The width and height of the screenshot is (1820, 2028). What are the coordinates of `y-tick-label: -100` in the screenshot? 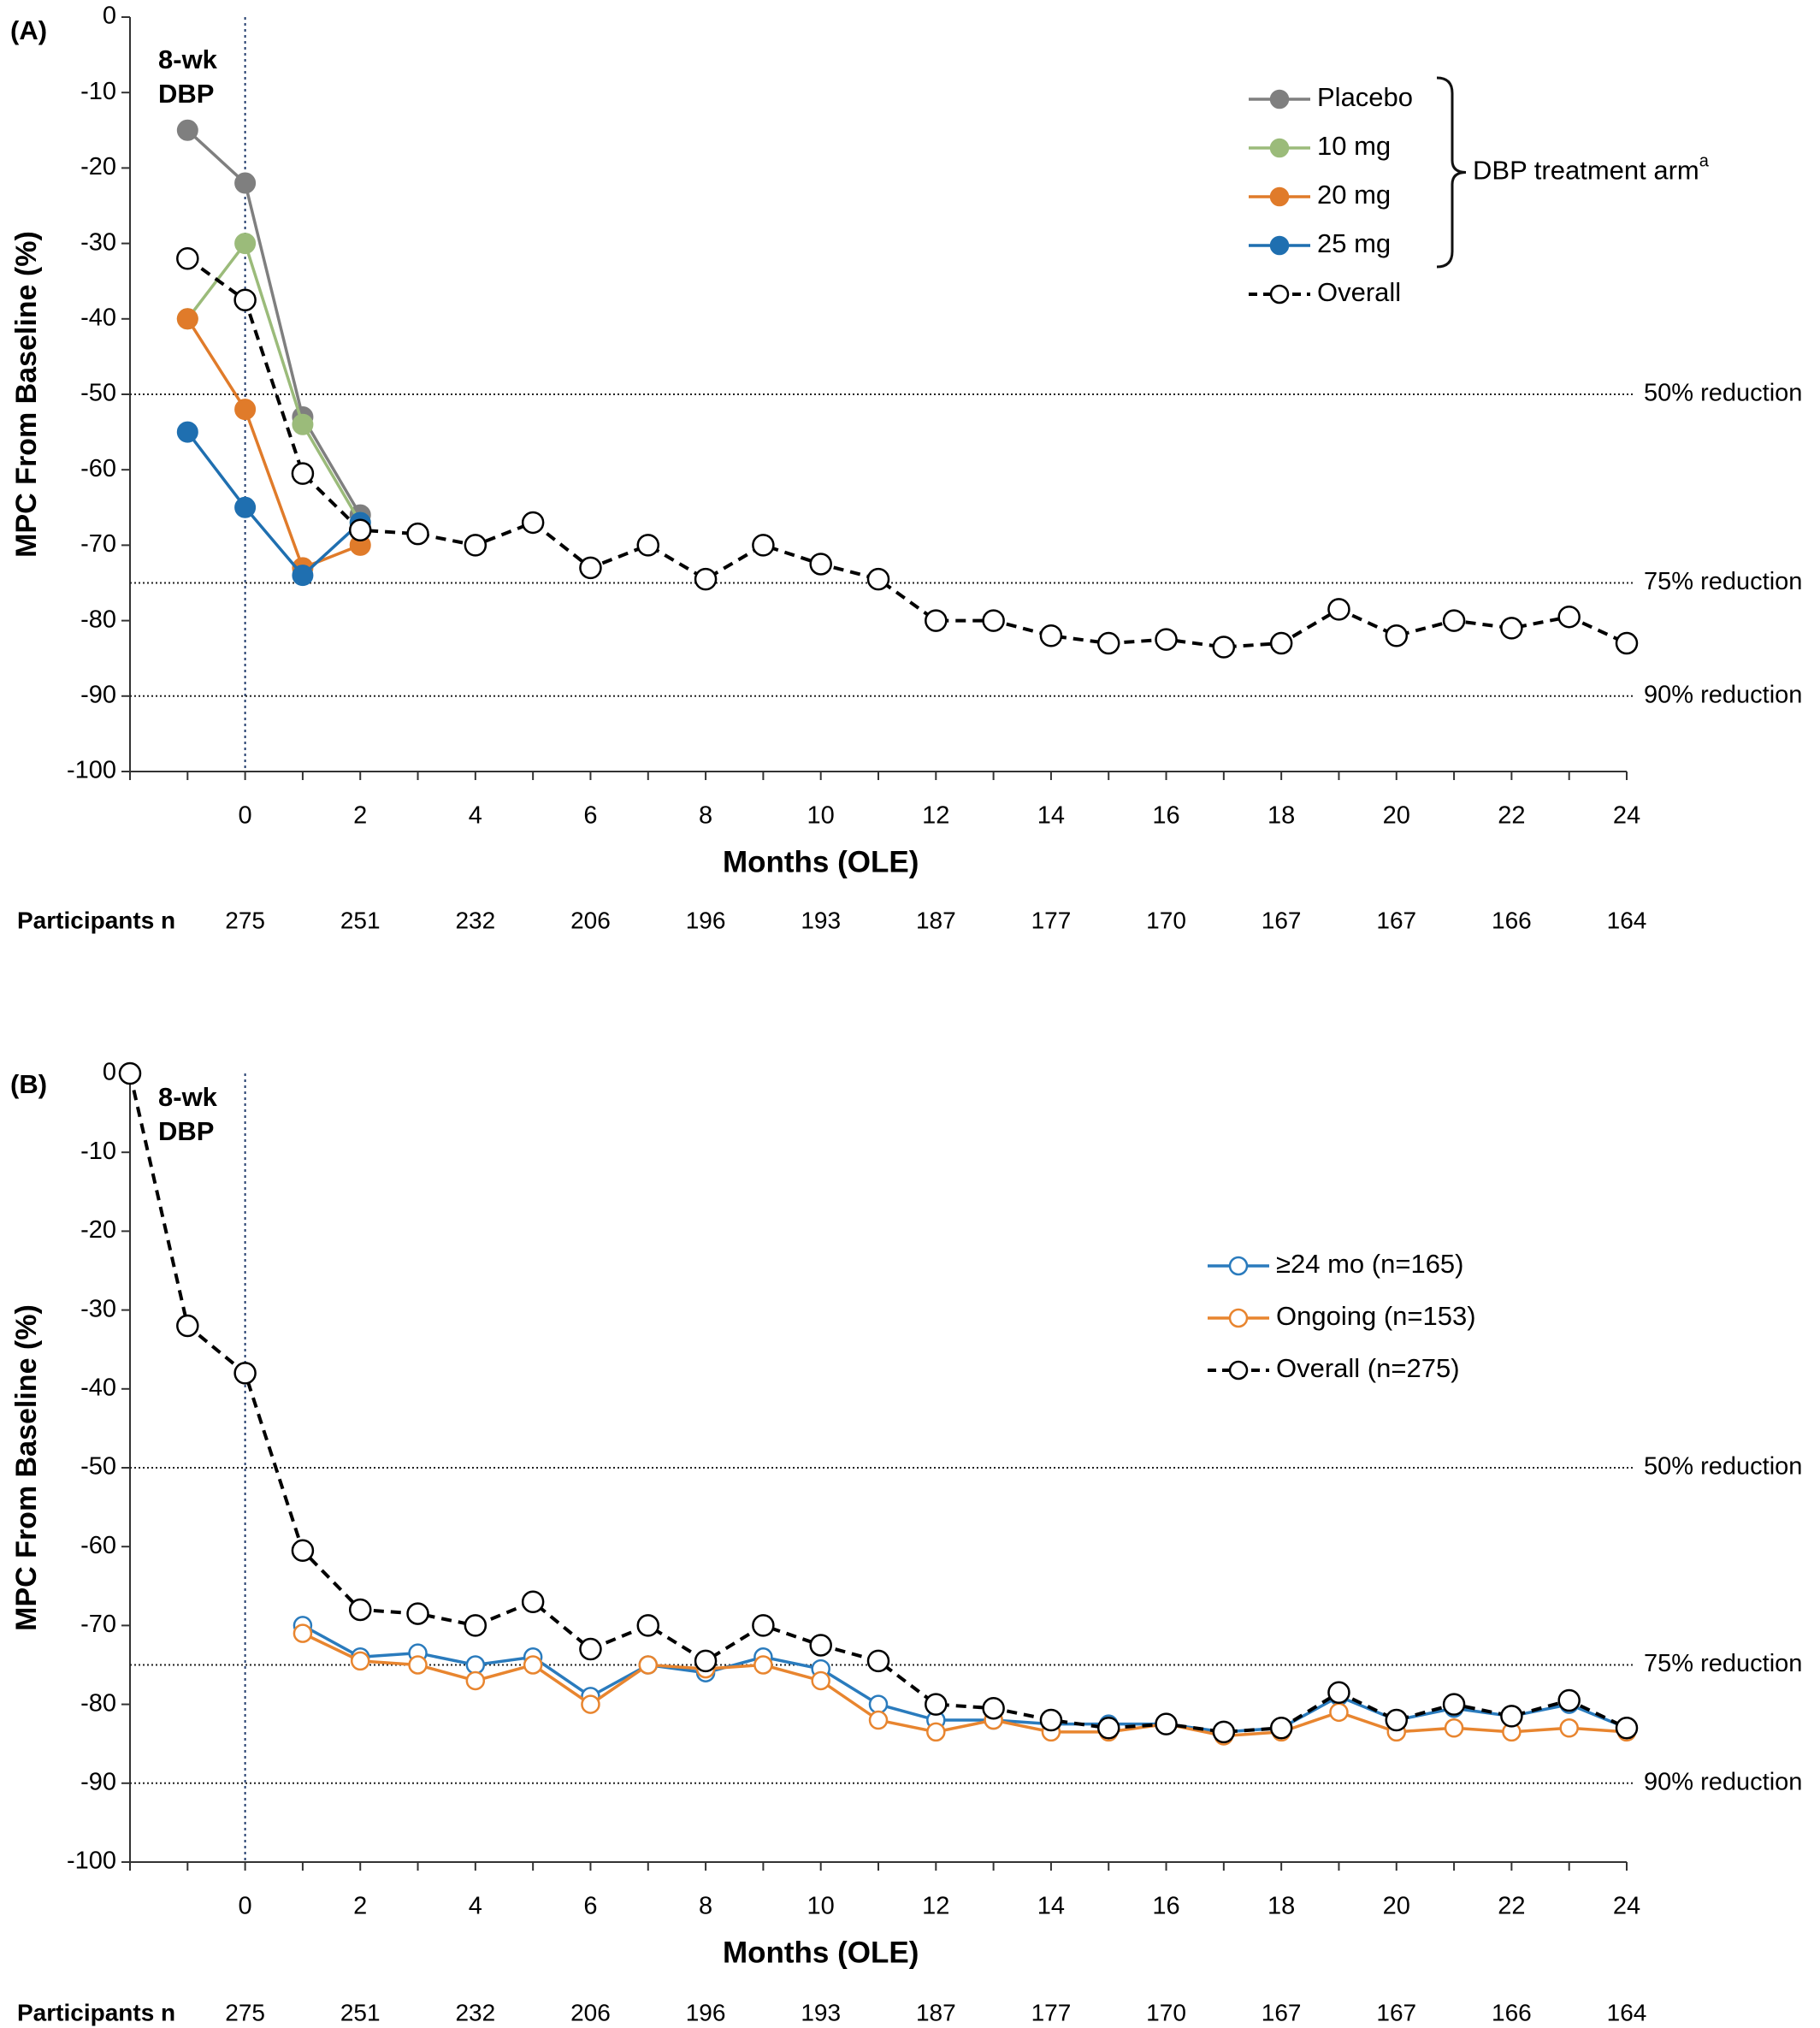 It's located at (92, 770).